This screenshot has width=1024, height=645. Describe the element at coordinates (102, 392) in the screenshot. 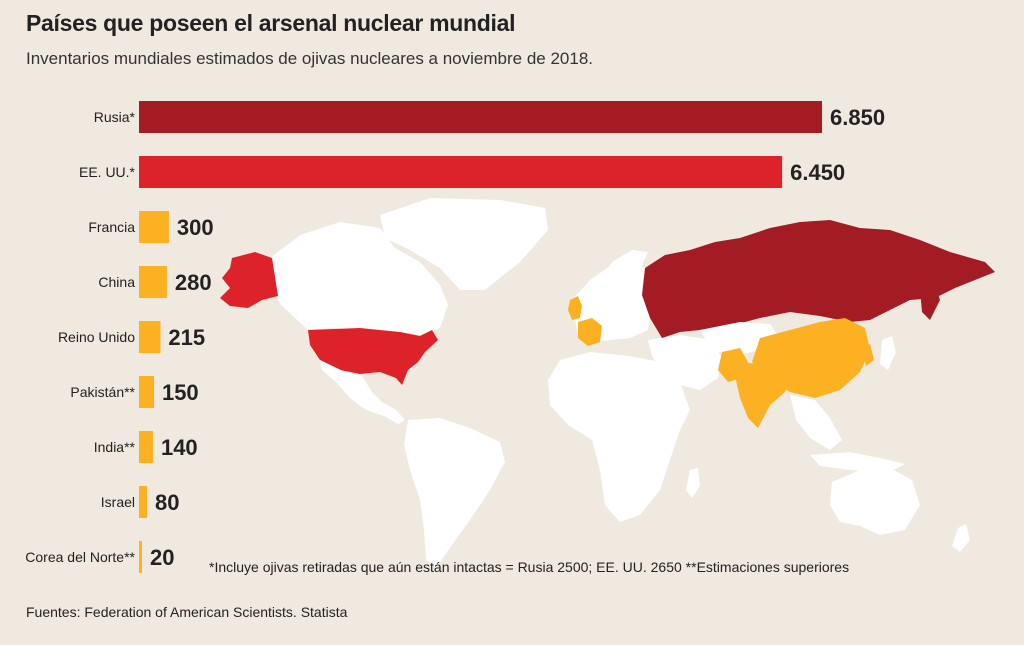

I see `category-label: Pakistán**` at that location.